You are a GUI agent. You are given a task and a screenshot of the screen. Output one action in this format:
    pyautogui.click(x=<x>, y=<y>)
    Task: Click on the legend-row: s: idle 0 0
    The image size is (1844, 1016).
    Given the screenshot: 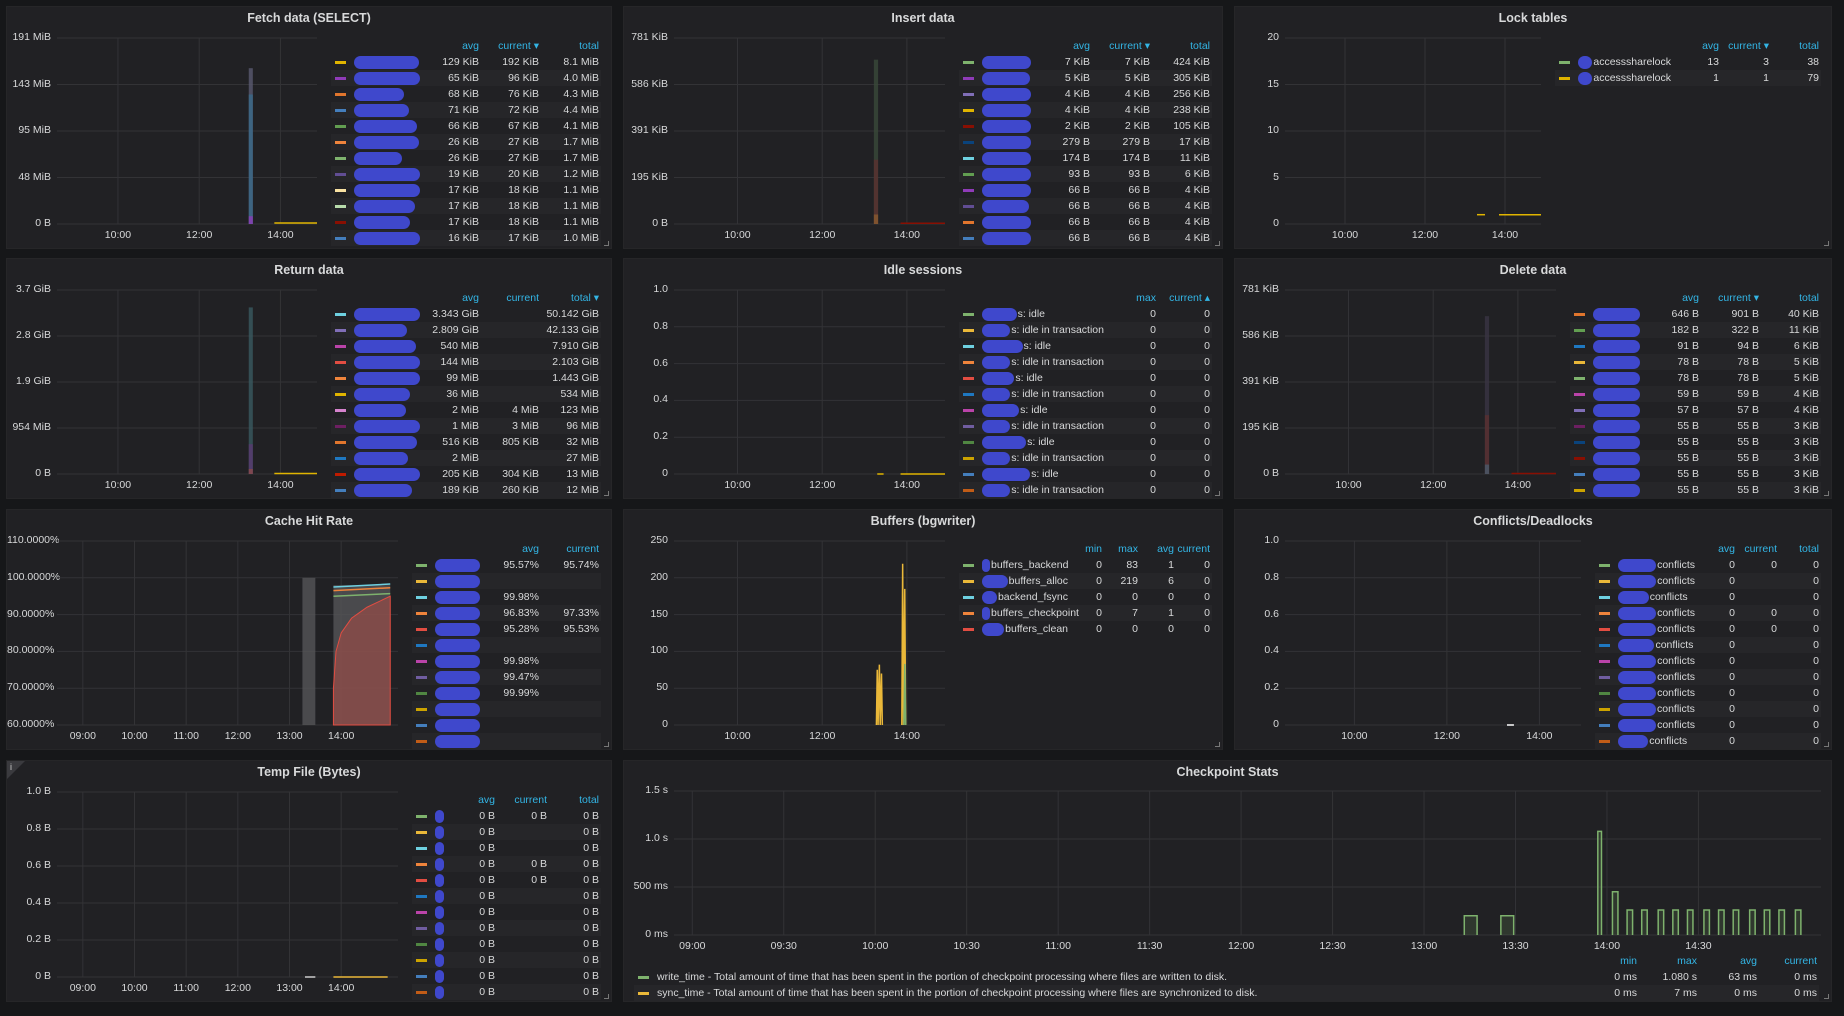 What is the action you would take?
    pyautogui.click(x=1085, y=346)
    